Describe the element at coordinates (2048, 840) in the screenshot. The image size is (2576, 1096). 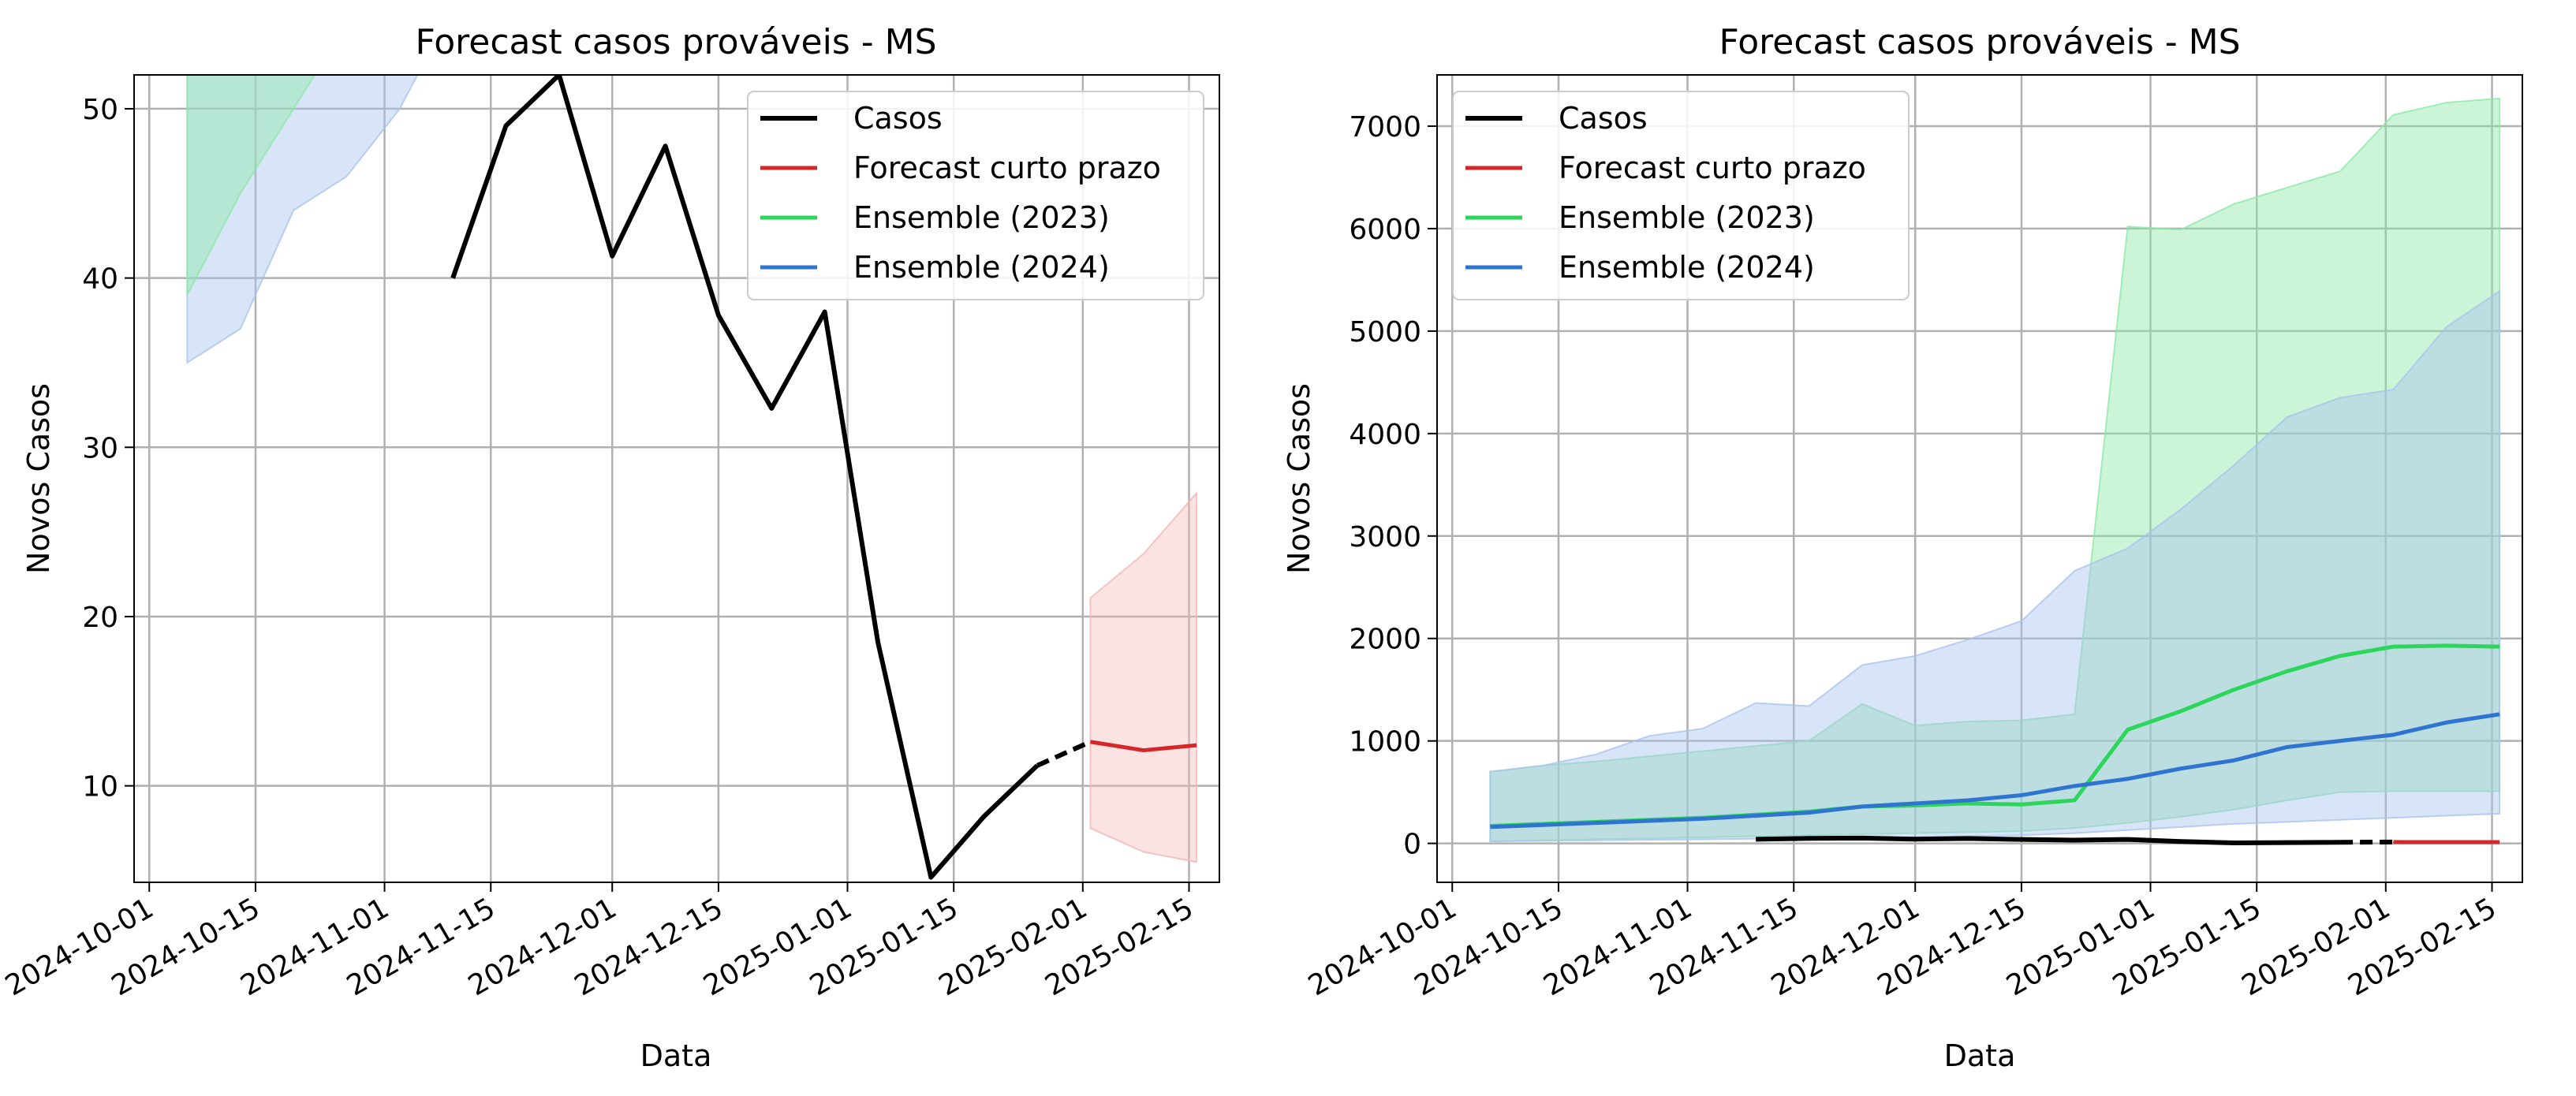
I see `series-casos-line` at that location.